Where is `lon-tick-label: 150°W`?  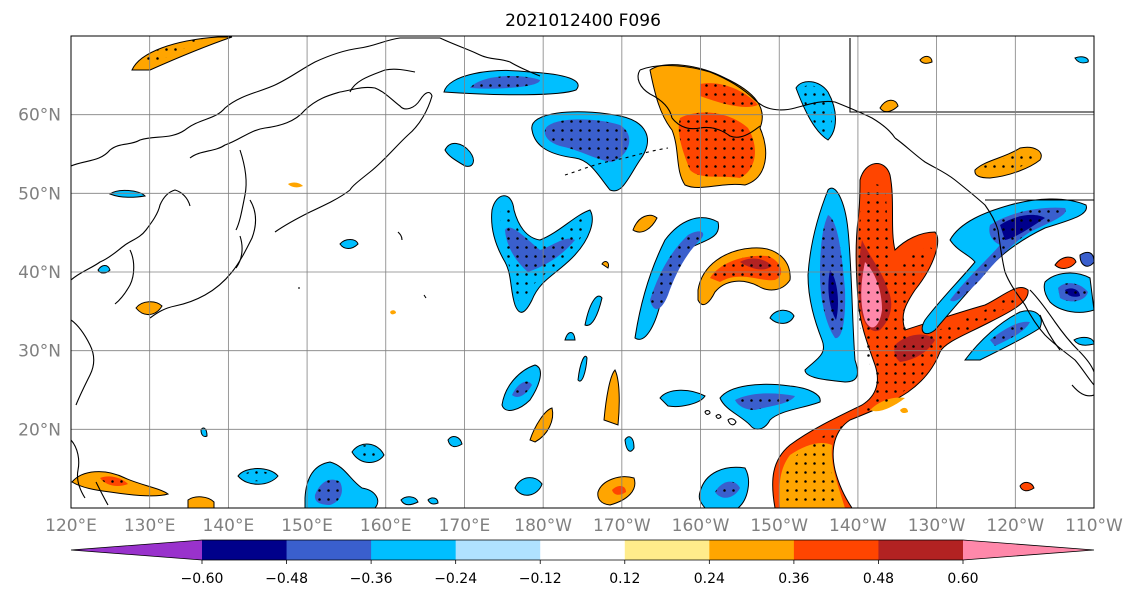
lon-tick-label: 150°W is located at coordinates (779, 526).